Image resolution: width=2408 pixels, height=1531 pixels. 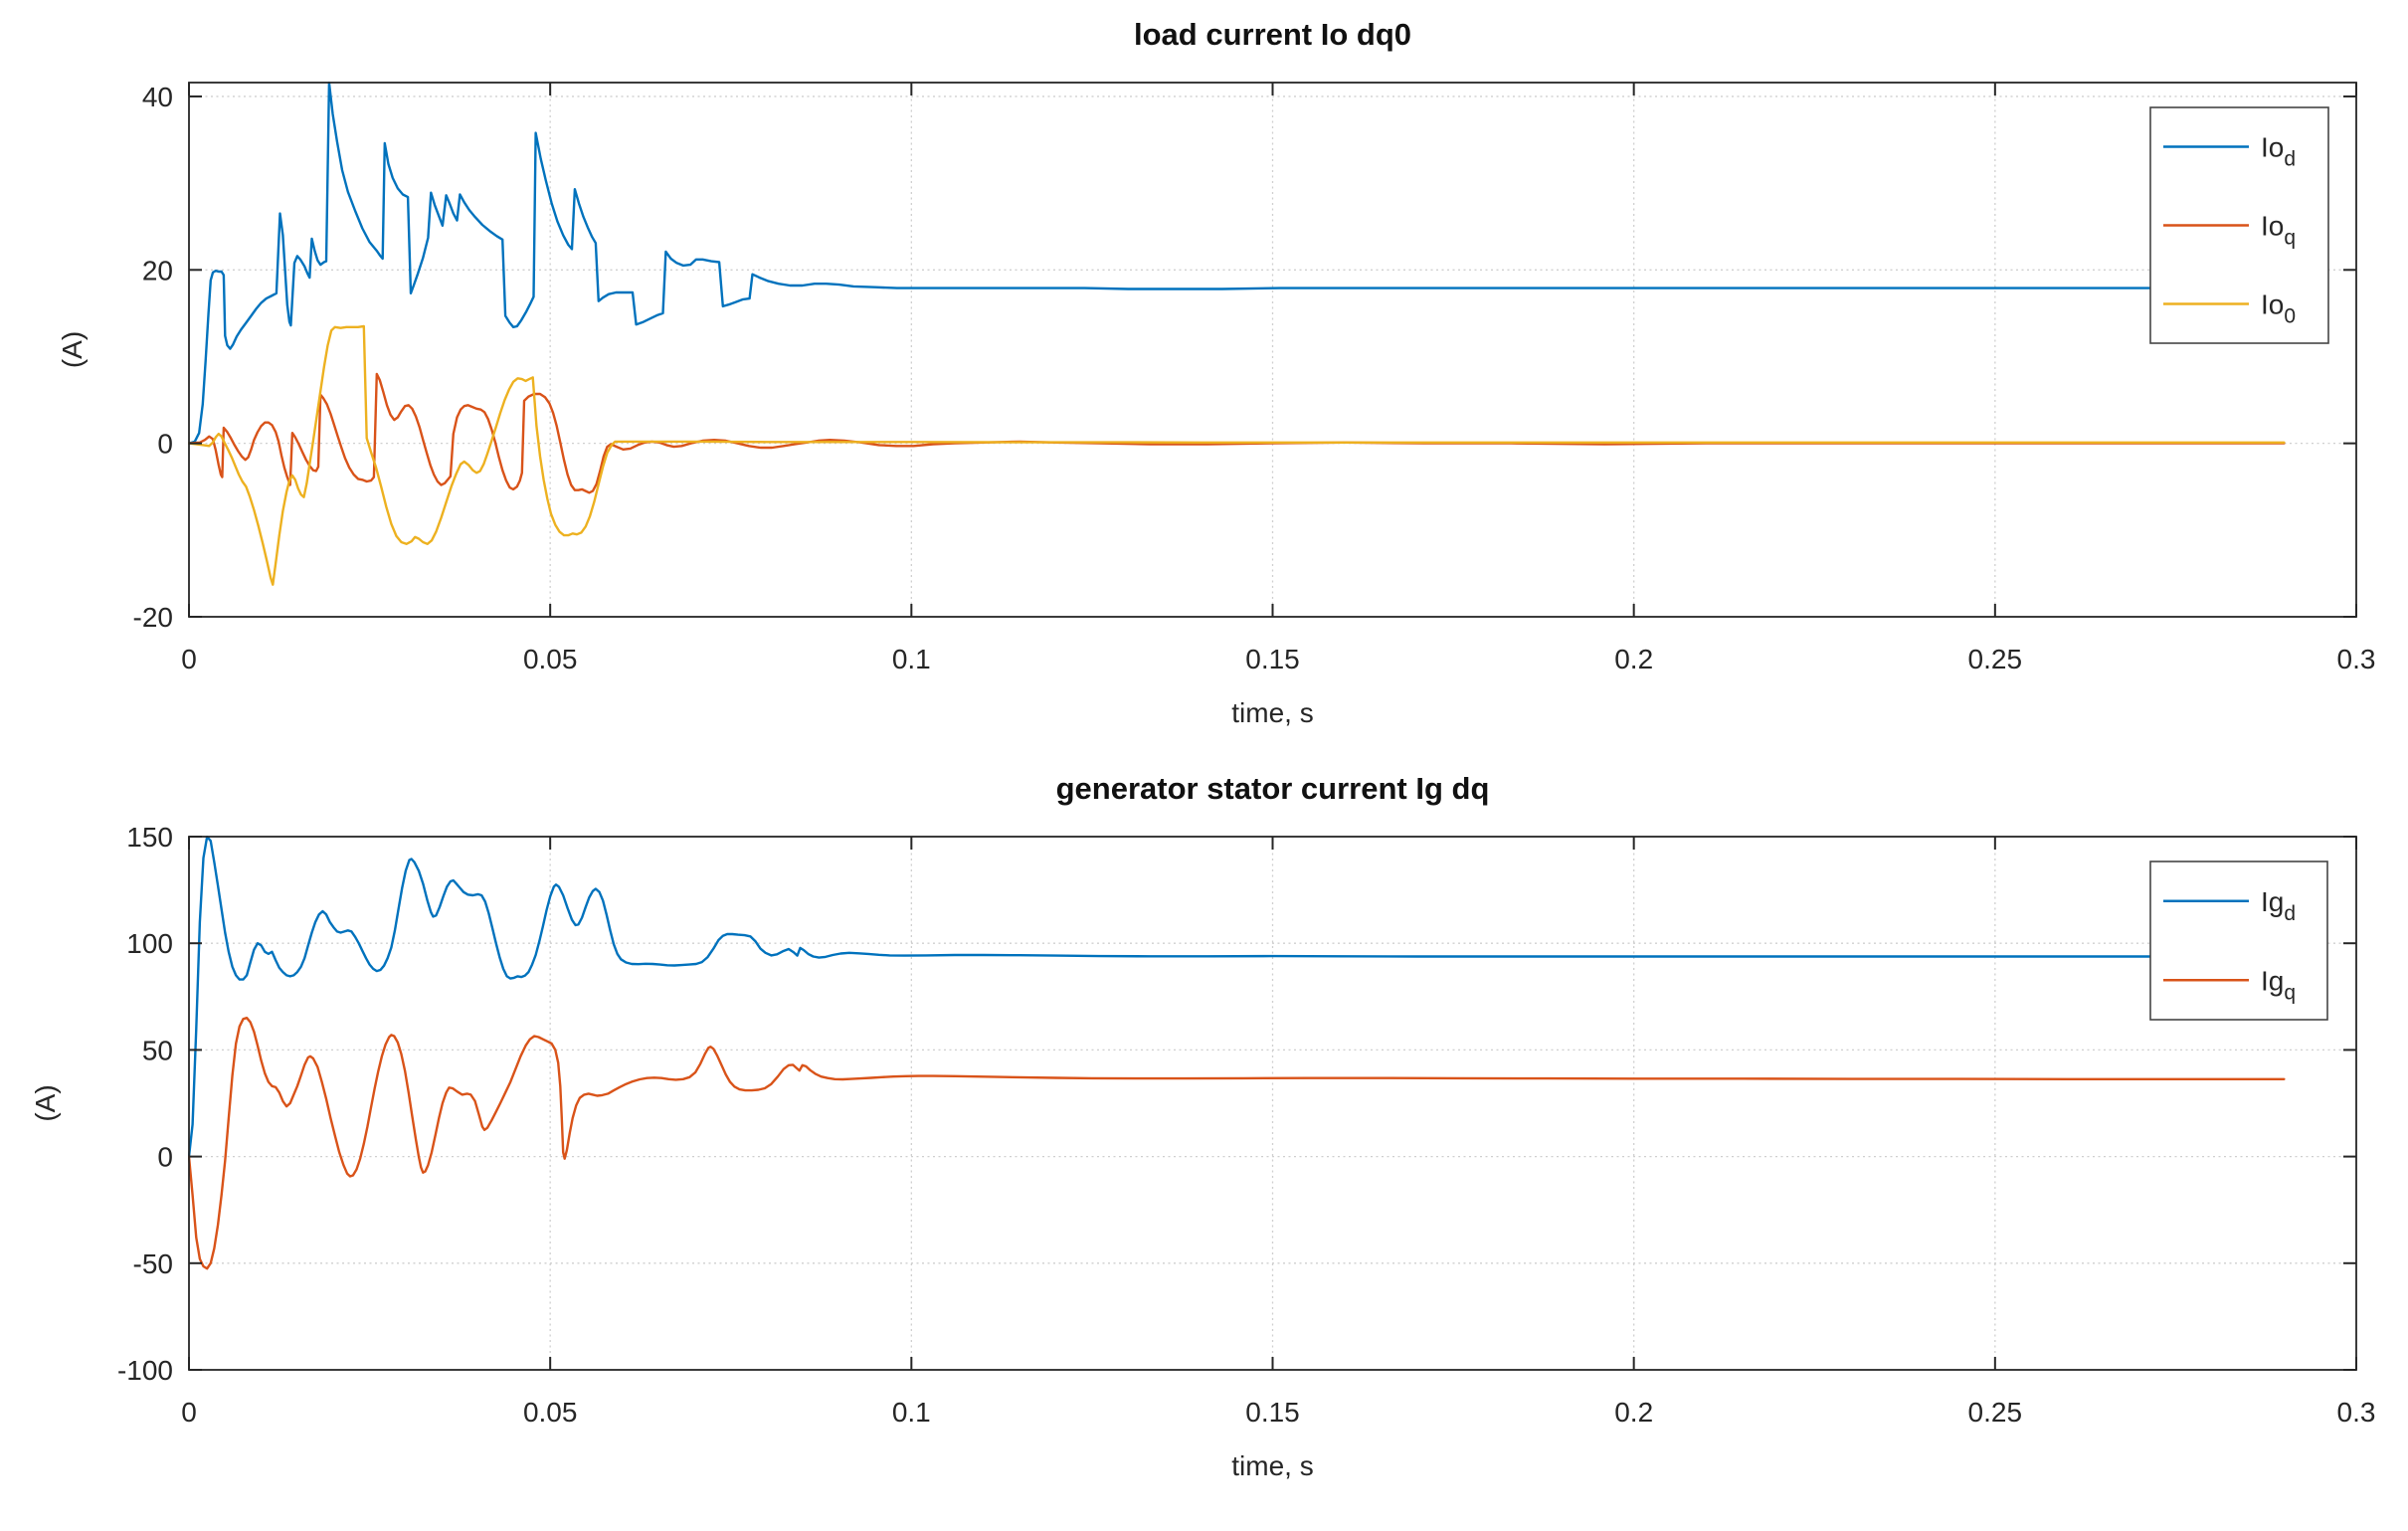 What do you see at coordinates (2278, 151) in the screenshot?
I see `legend-label: Iod` at bounding box center [2278, 151].